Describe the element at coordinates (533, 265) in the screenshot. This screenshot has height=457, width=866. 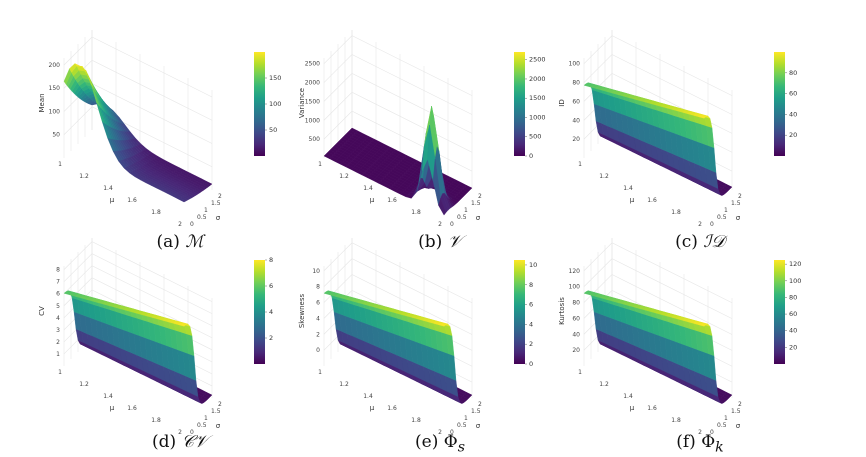
I see `colorbar-tick-label: 10` at that location.